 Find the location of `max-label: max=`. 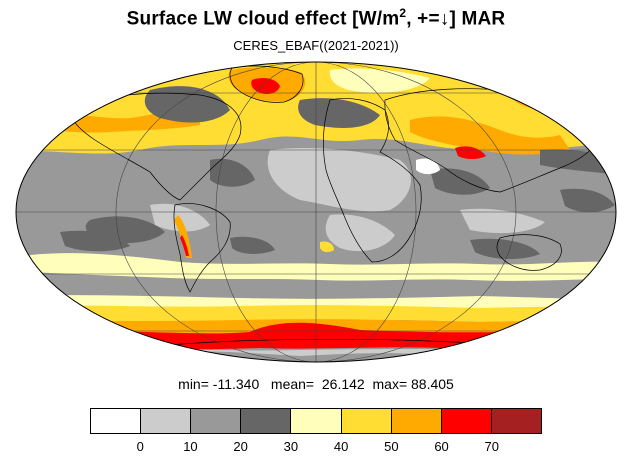

max-label: max= is located at coordinates (390, 384).